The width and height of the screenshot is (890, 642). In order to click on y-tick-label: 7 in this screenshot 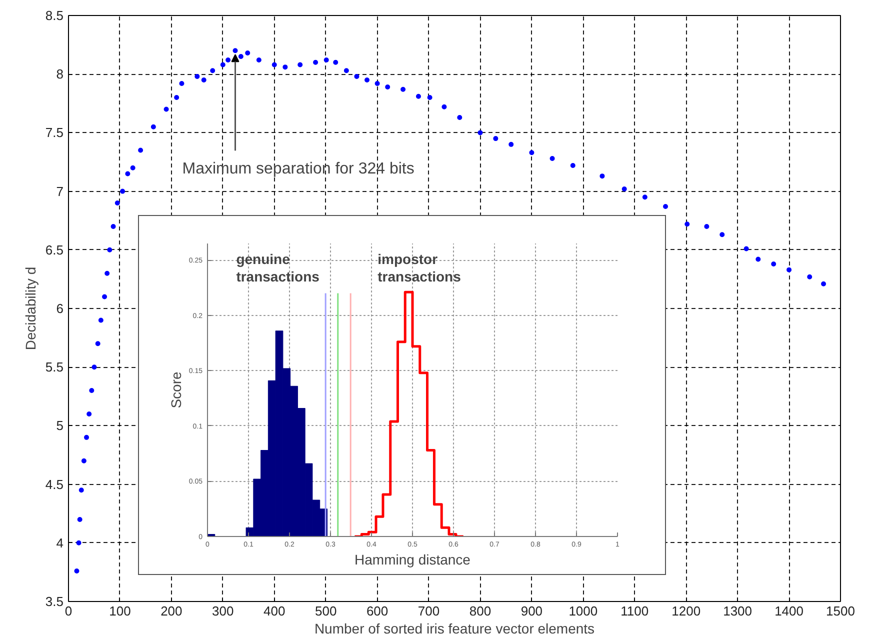, I will do `click(60, 191)`.